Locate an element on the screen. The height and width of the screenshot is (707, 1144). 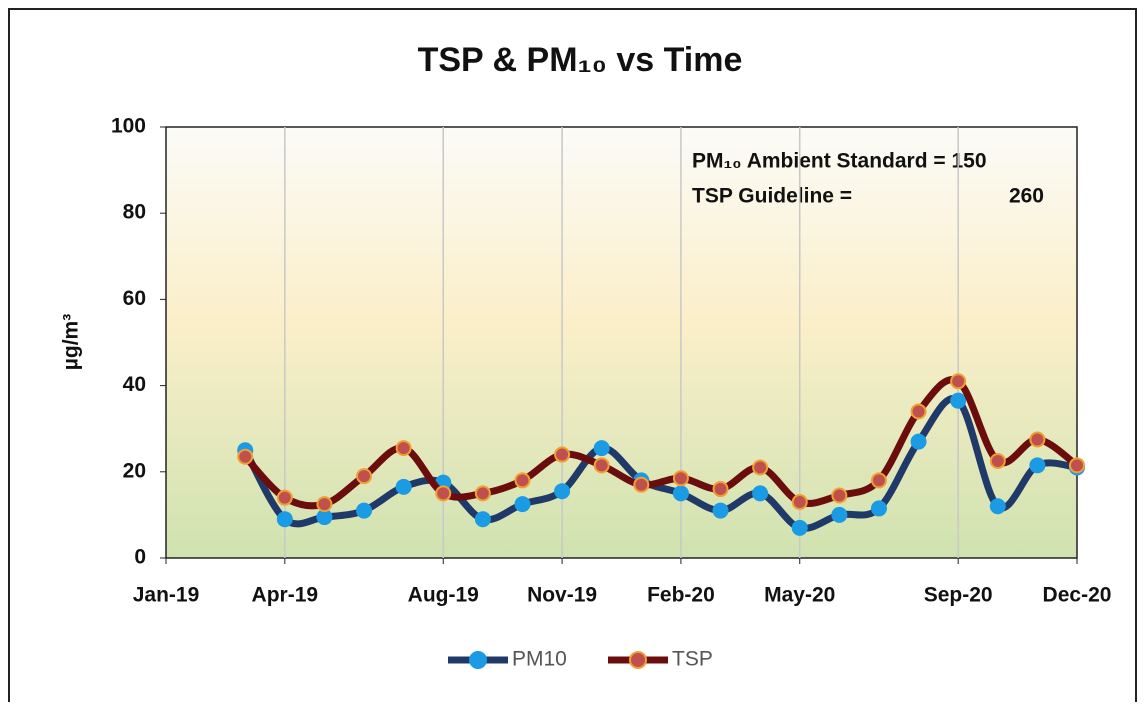
series-line is located at coordinates (661, 443).